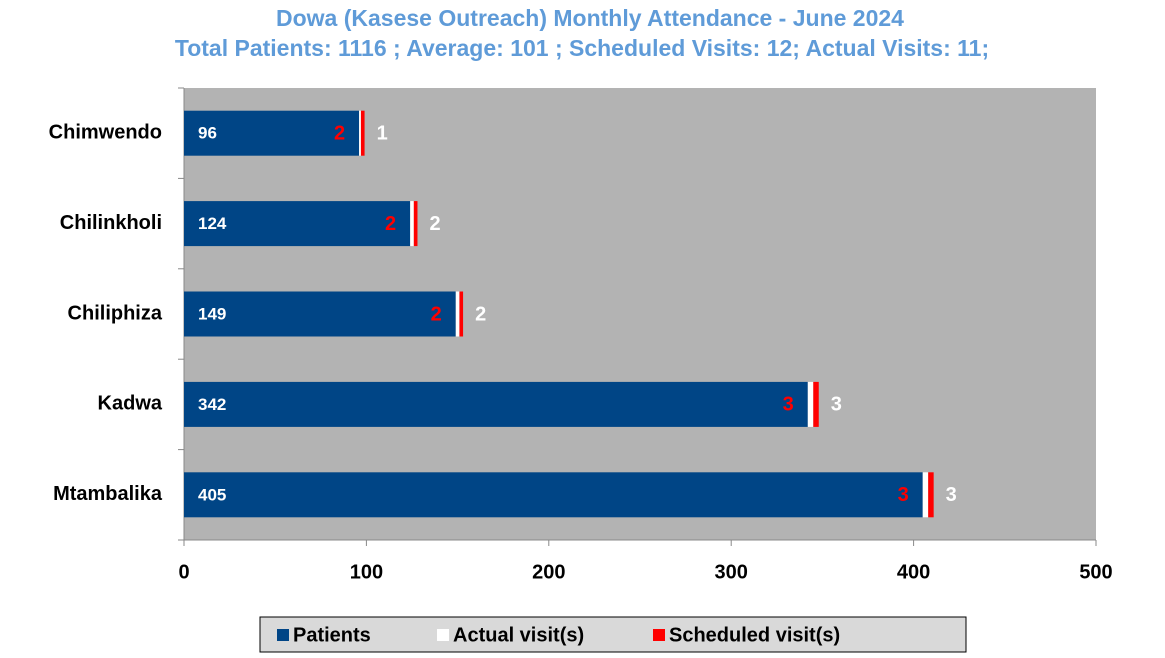 The image size is (1165, 658). I want to click on data-label: 149, so click(212, 313).